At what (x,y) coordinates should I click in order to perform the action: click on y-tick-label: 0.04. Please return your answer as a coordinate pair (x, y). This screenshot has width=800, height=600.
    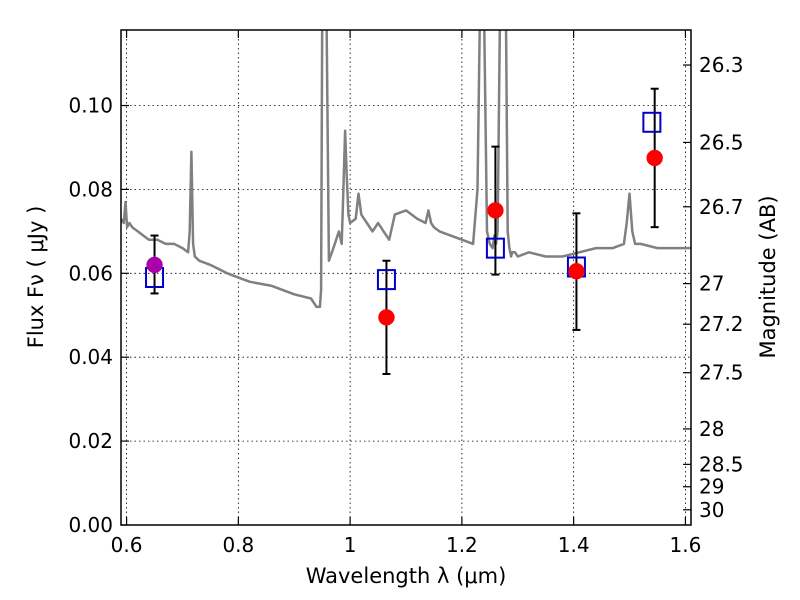
    Looking at the image, I should click on (90, 357).